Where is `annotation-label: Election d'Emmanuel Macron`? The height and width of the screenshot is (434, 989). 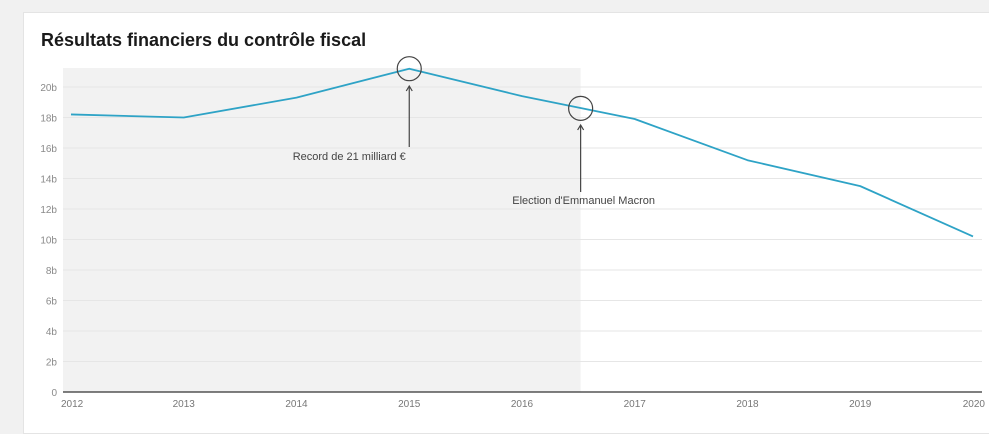 annotation-label: Election d'Emmanuel Macron is located at coordinates (583, 201).